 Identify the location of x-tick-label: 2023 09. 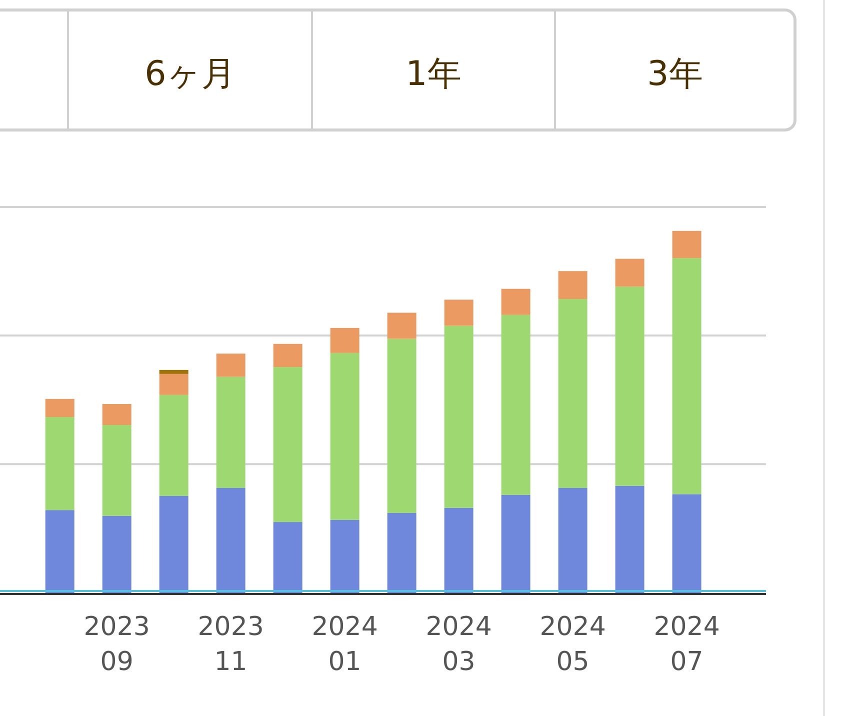
(117, 644).